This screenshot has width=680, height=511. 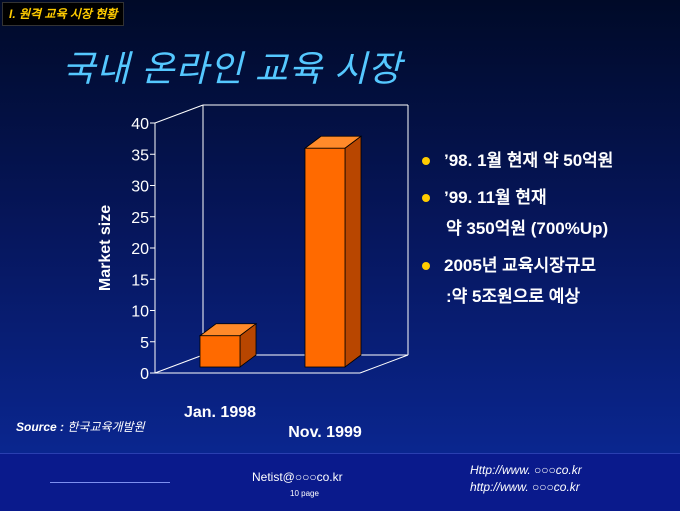 What do you see at coordinates (325, 432) in the screenshot?
I see `x-tick-label: Nov. 1999` at bounding box center [325, 432].